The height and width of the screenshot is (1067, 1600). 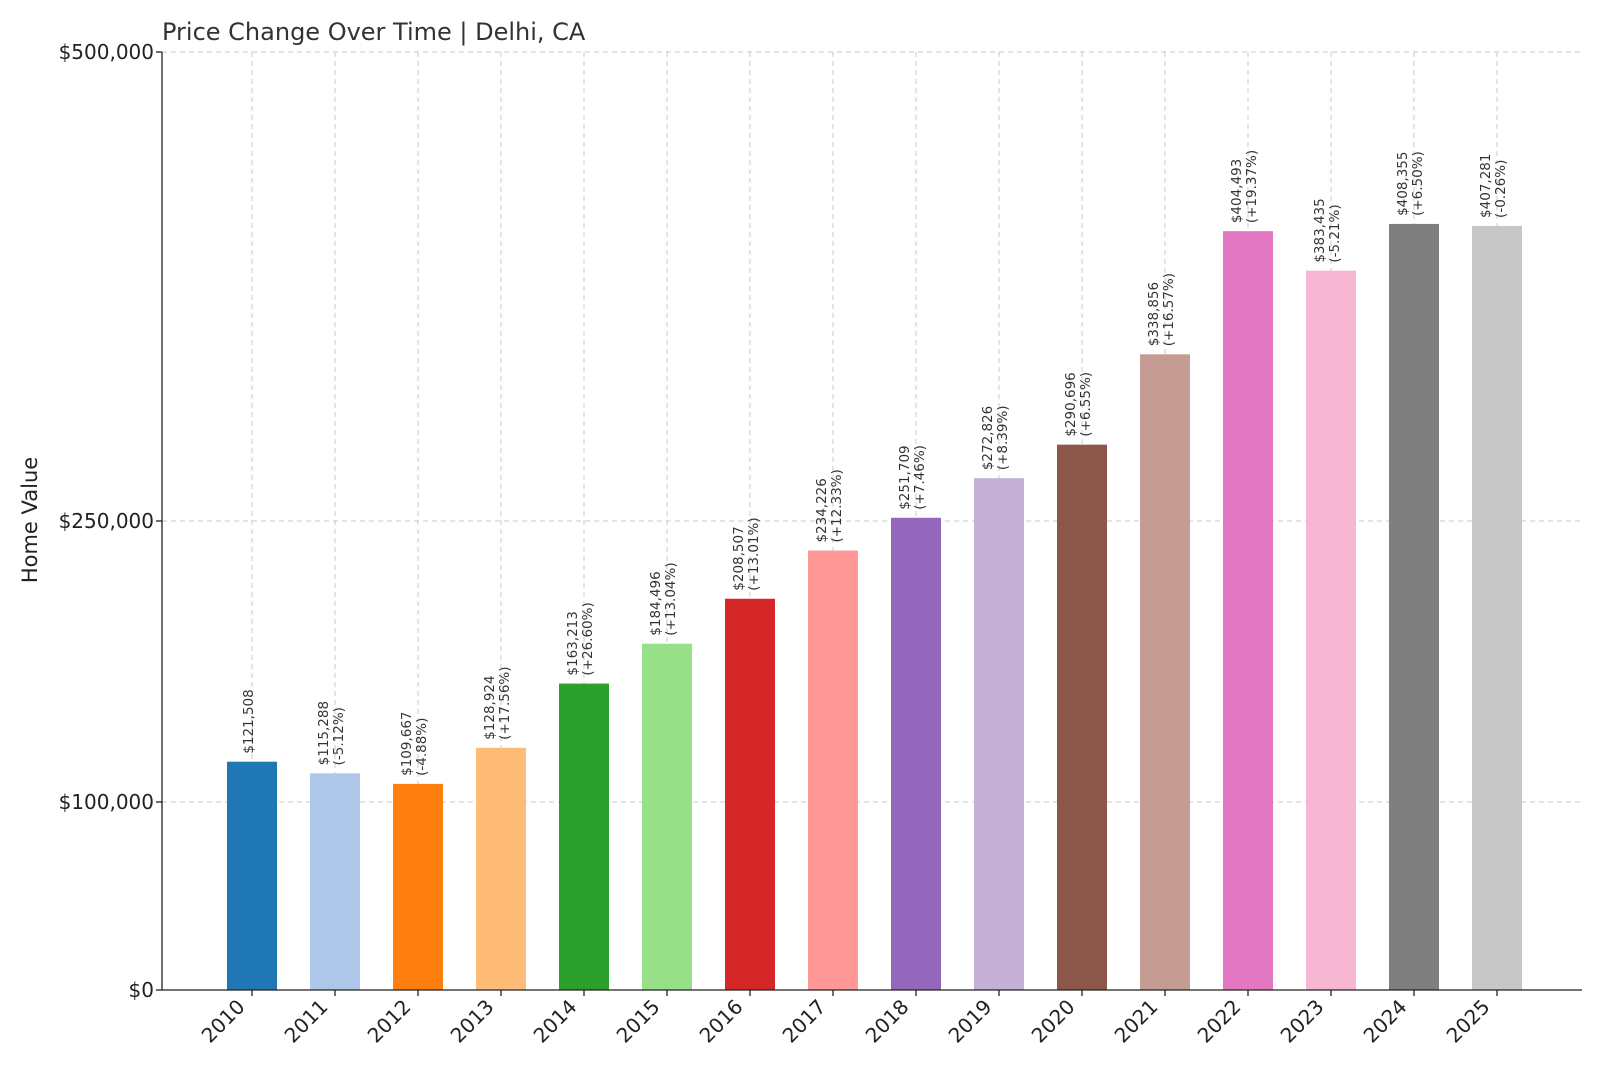 What do you see at coordinates (739, 558) in the screenshot?
I see `value-label-2016: $208,507` at bounding box center [739, 558].